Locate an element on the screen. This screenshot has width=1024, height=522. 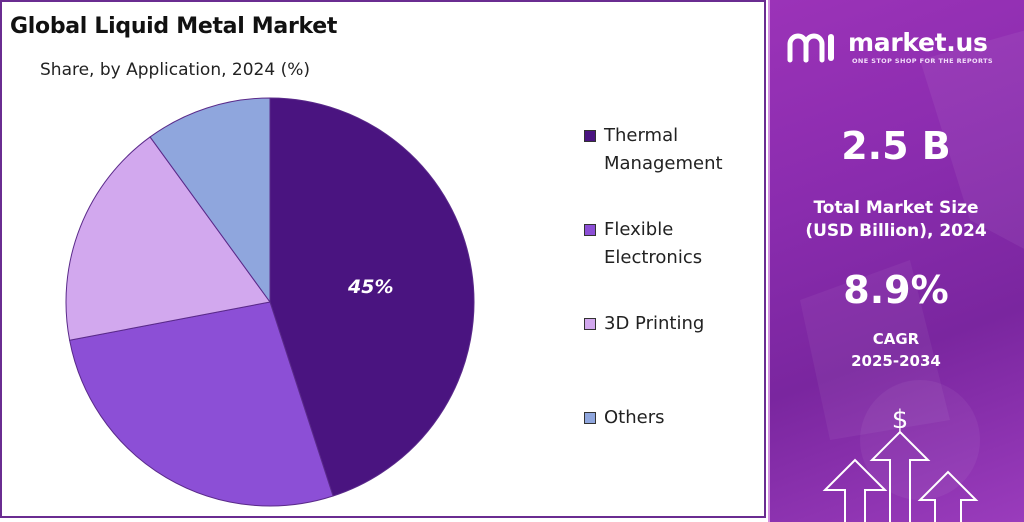
brand-name: market.us is located at coordinates (918, 42).